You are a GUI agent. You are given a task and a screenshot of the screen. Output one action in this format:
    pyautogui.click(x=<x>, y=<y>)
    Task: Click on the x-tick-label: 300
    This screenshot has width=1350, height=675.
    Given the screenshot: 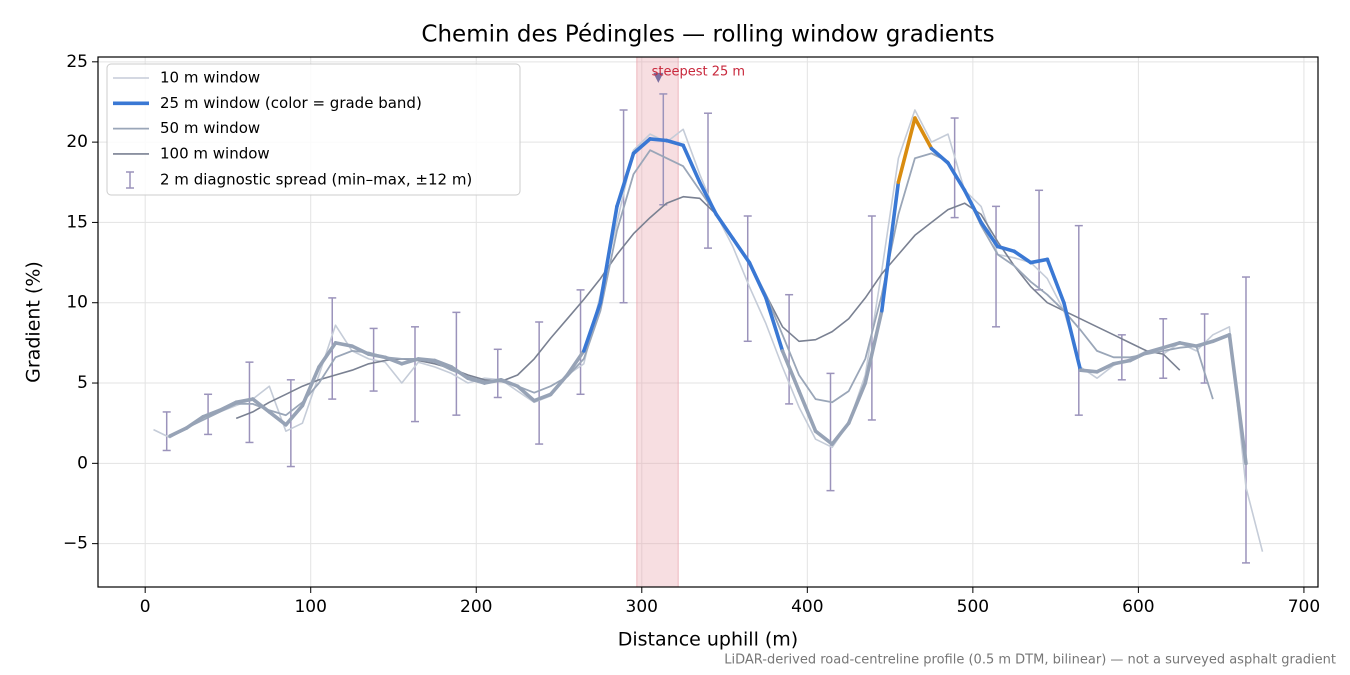 What is the action you would take?
    pyautogui.click(x=642, y=607)
    